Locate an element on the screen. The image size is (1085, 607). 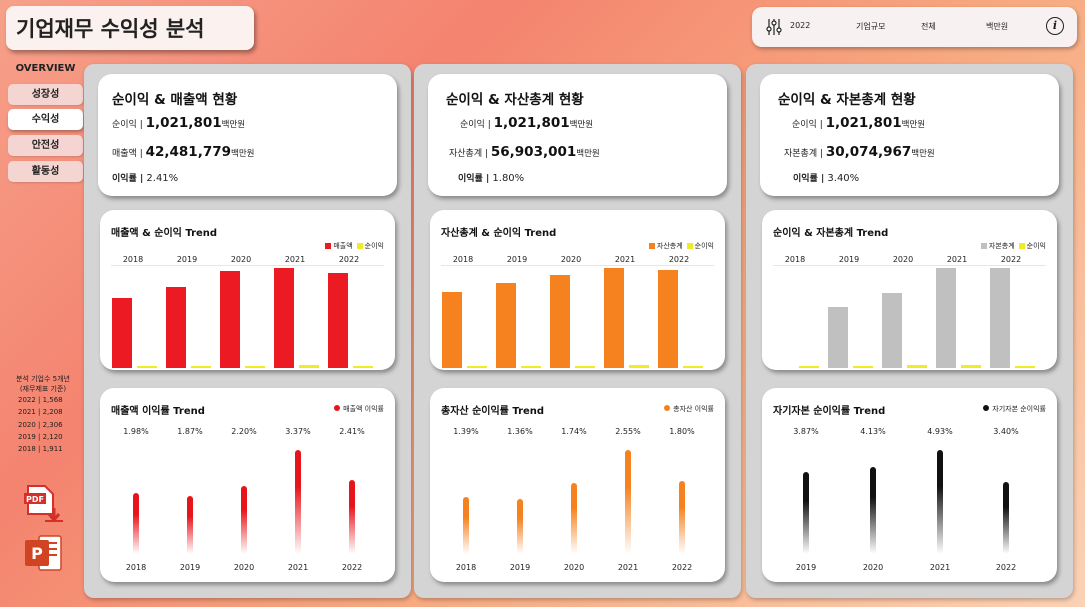
scope-filter: 전체 is located at coordinates (928, 26).